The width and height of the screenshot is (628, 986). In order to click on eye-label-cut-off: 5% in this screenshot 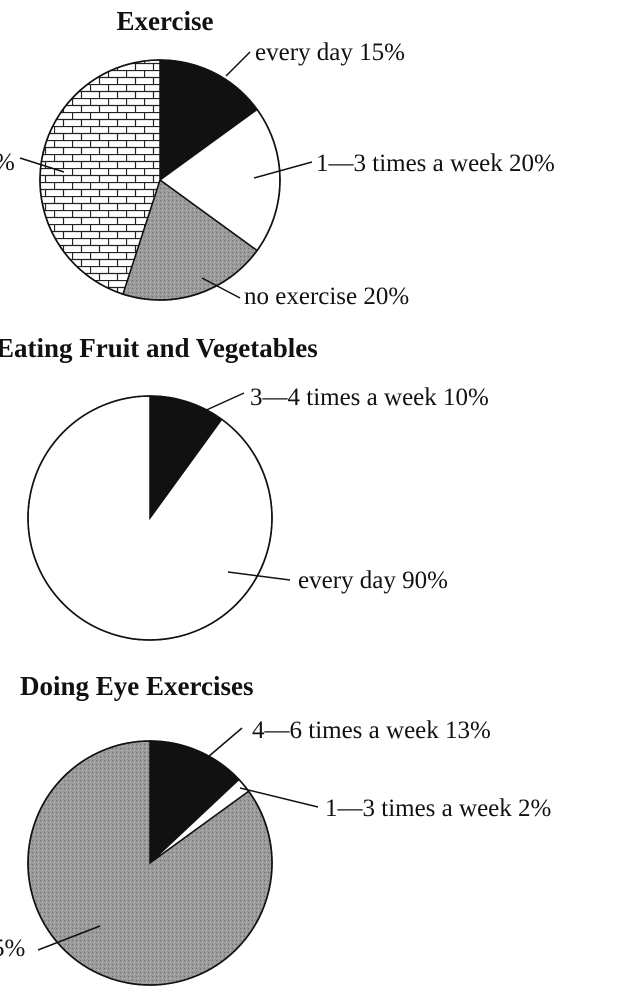, I will do `click(12, 948)`.